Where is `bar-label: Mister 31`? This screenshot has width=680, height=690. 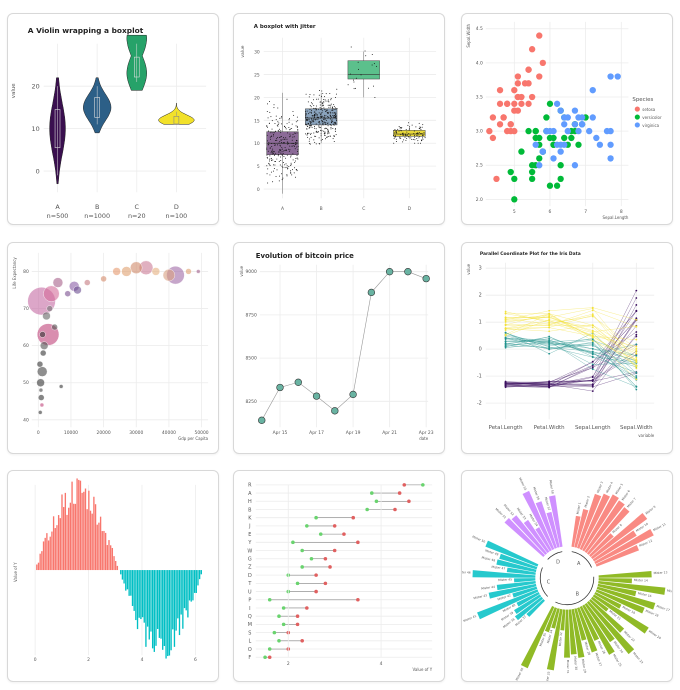 bar-label: Mister 31 is located at coordinates (568, 667).